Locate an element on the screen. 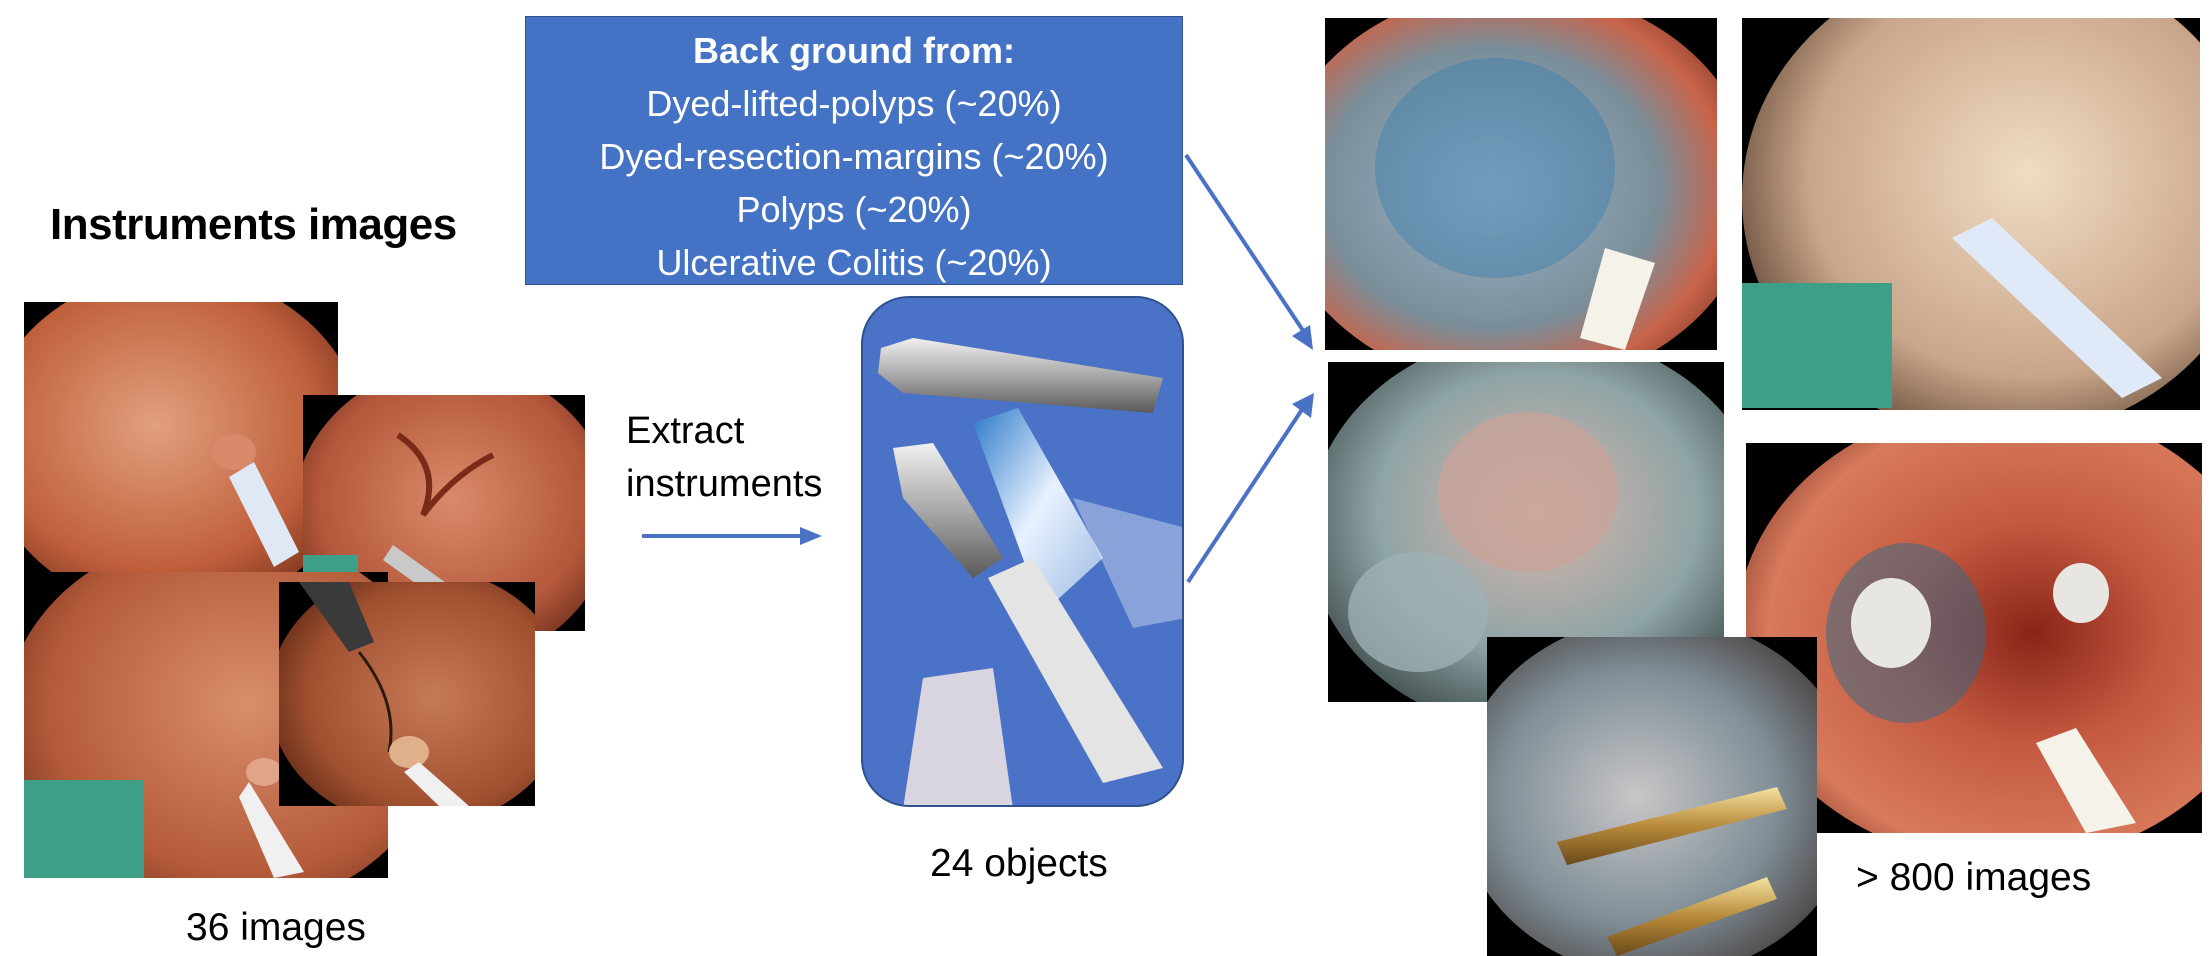  cap-object is located at coordinates (1038, 510).